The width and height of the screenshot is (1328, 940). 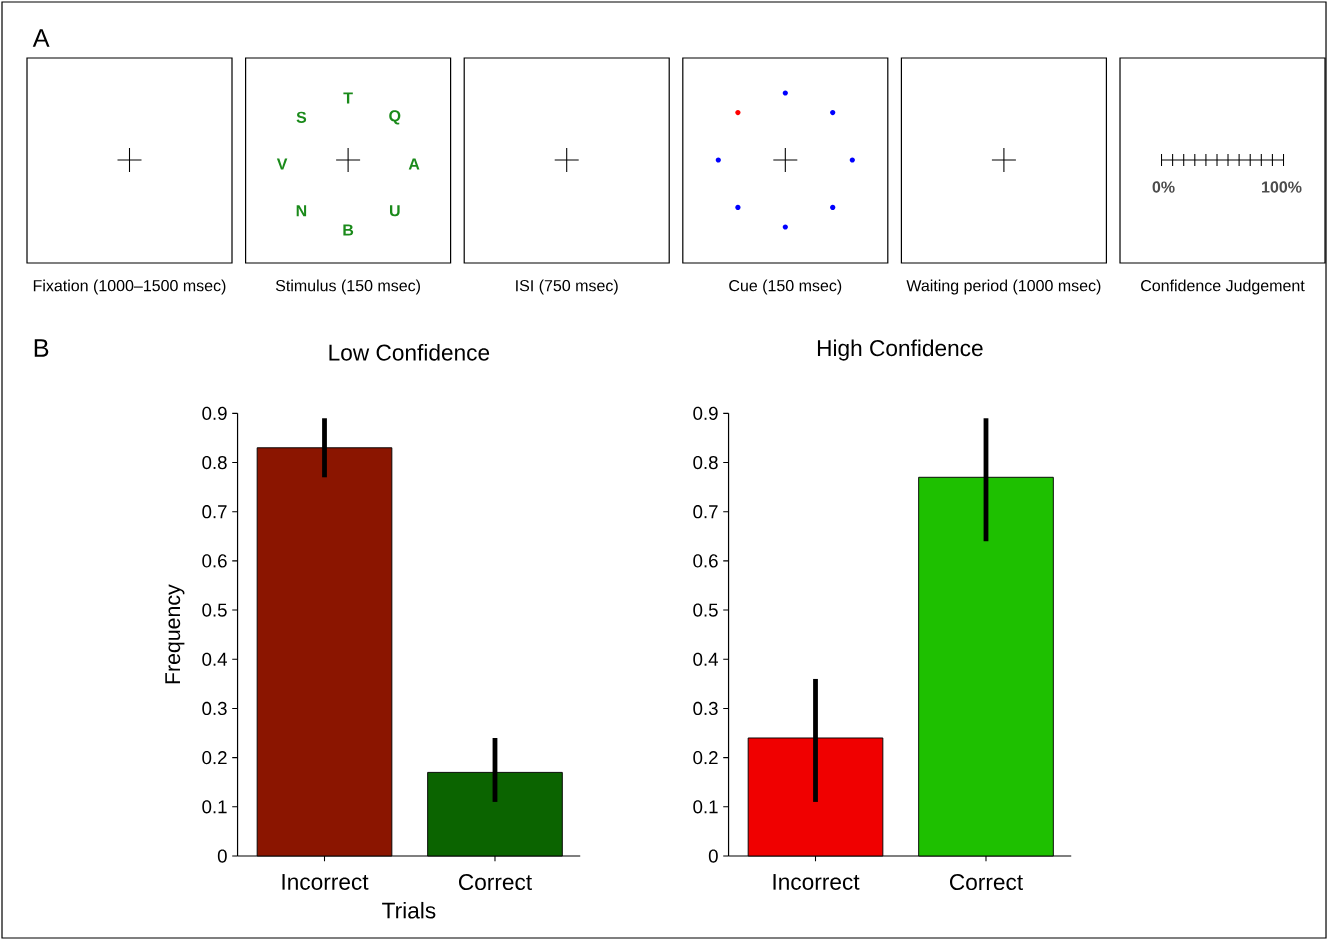 What do you see at coordinates (409, 352) in the screenshot?
I see `chart-title: Low Confidence` at bounding box center [409, 352].